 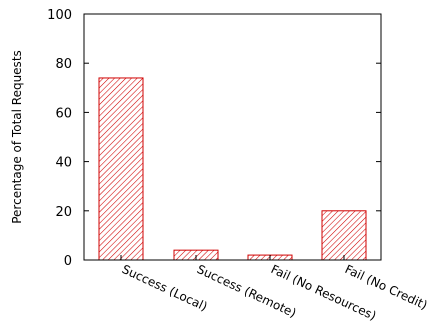 I want to click on y-tick-label: 60, so click(x=63, y=113).